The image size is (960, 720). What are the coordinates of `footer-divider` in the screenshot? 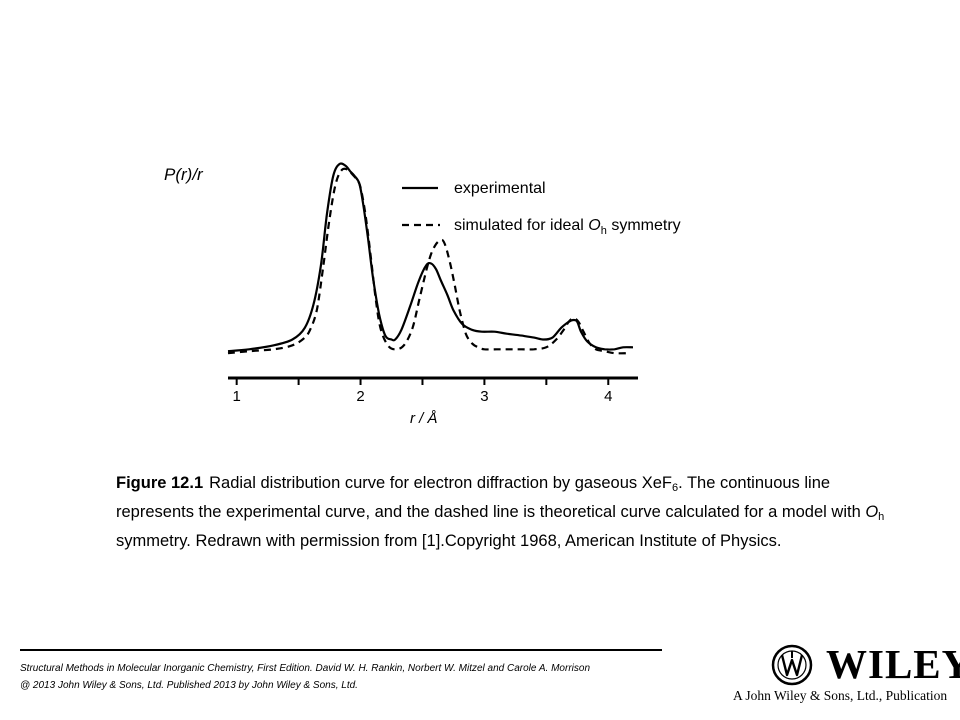 It's located at (341, 650).